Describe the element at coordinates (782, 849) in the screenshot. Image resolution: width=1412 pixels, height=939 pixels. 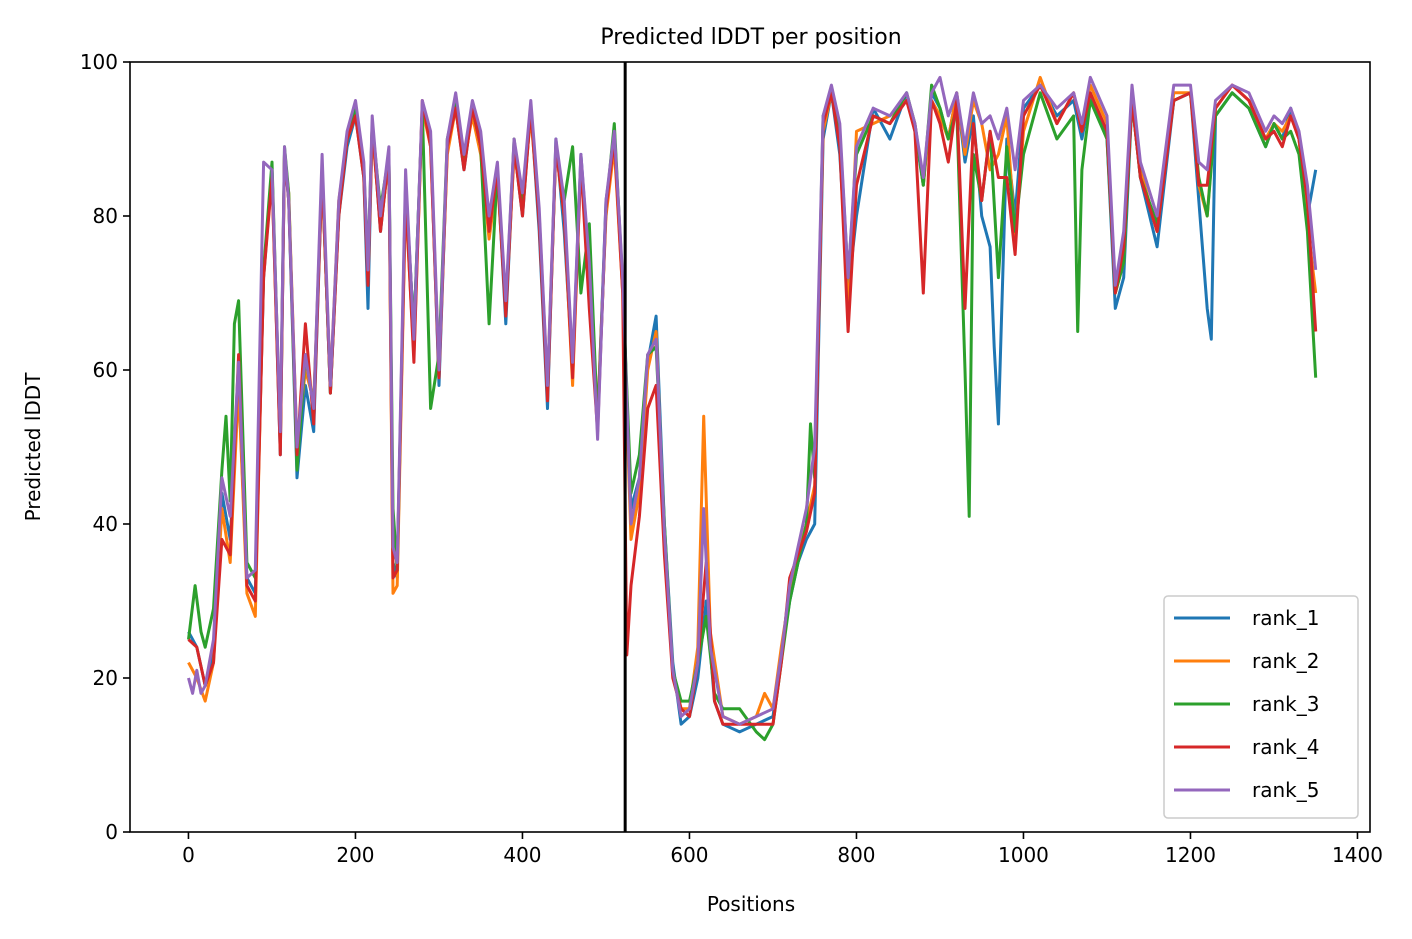
I see `x-axis-ticks: 0 200 400 600 800 1000 1200 1400` at that location.